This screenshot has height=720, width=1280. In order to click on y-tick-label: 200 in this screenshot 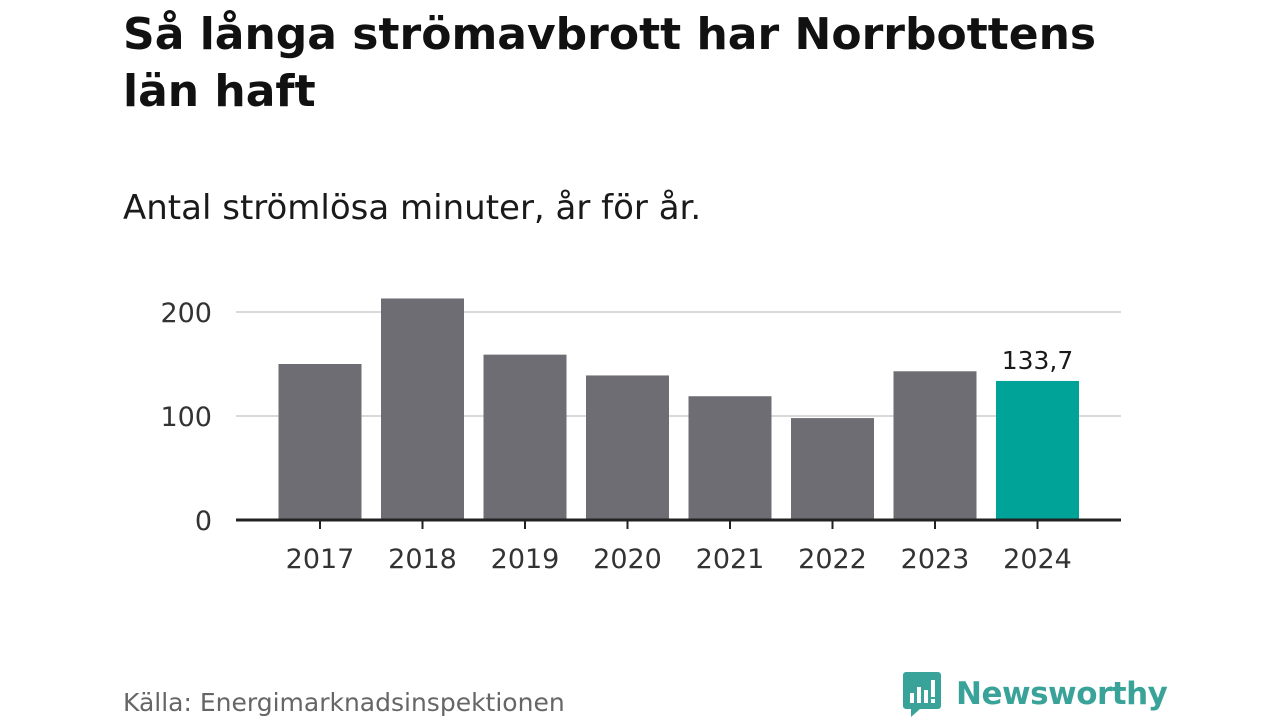, I will do `click(186, 313)`.